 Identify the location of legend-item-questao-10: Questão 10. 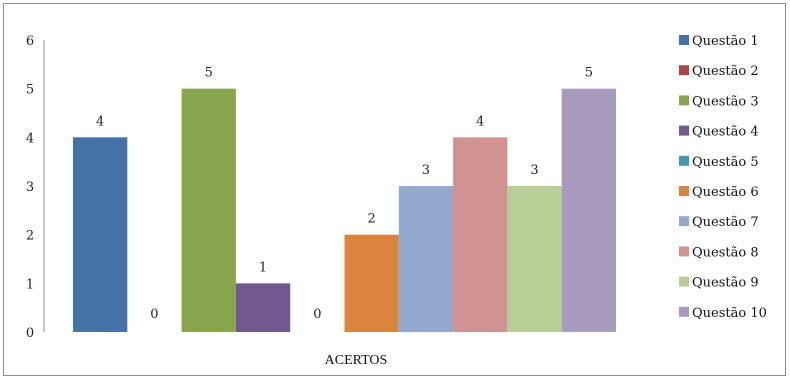
(723, 313).